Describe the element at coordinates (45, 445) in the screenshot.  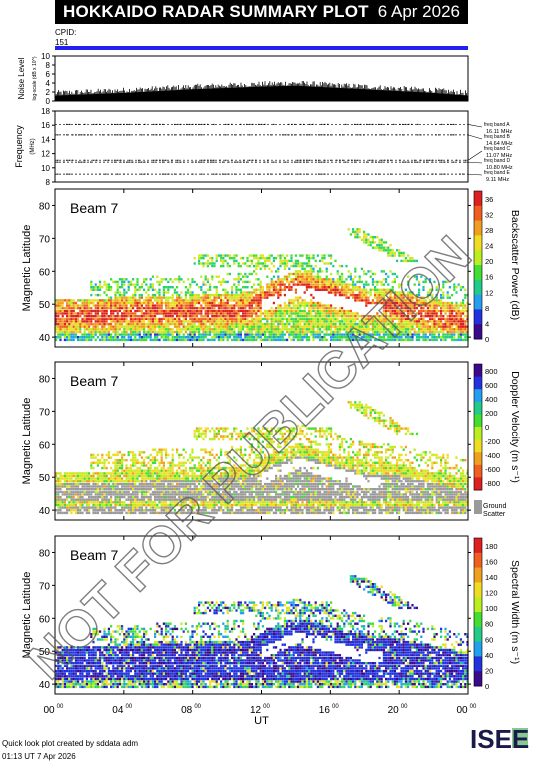
I see `panel-velocity-tick-label: 60` at that location.